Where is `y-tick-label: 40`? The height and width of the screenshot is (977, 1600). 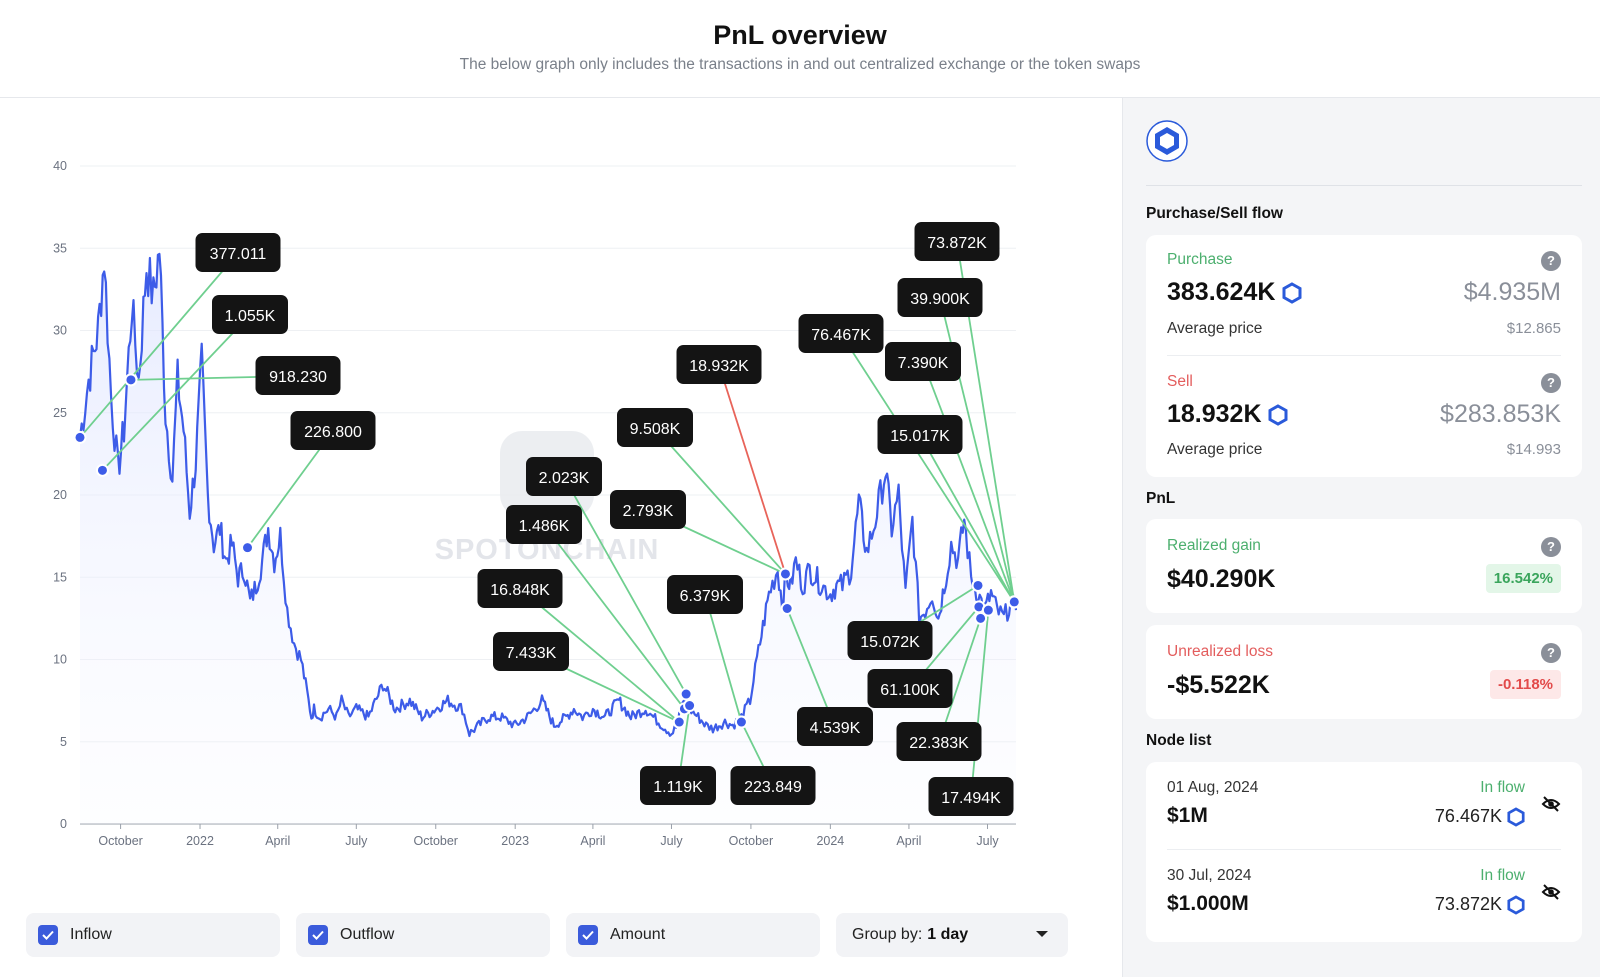 y-tick-label: 40 is located at coordinates (60, 166).